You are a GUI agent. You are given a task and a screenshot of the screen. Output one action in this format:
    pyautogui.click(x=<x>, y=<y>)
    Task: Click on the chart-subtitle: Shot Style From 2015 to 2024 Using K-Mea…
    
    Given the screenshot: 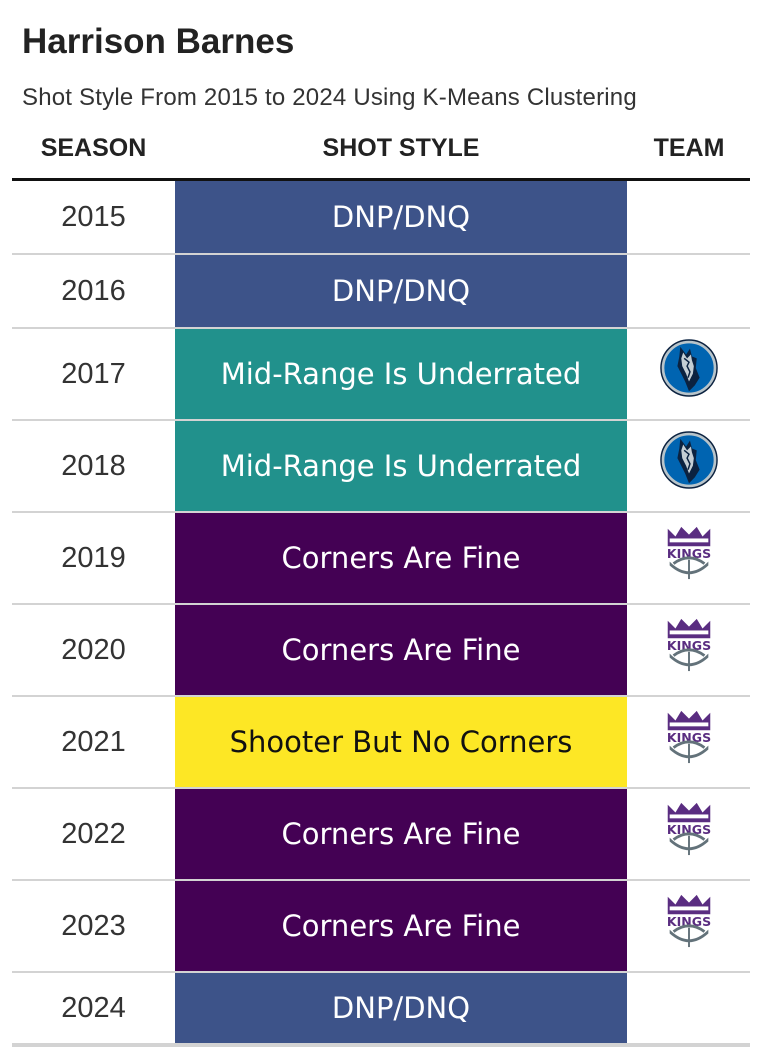 What is the action you would take?
    pyautogui.click(x=329, y=97)
    